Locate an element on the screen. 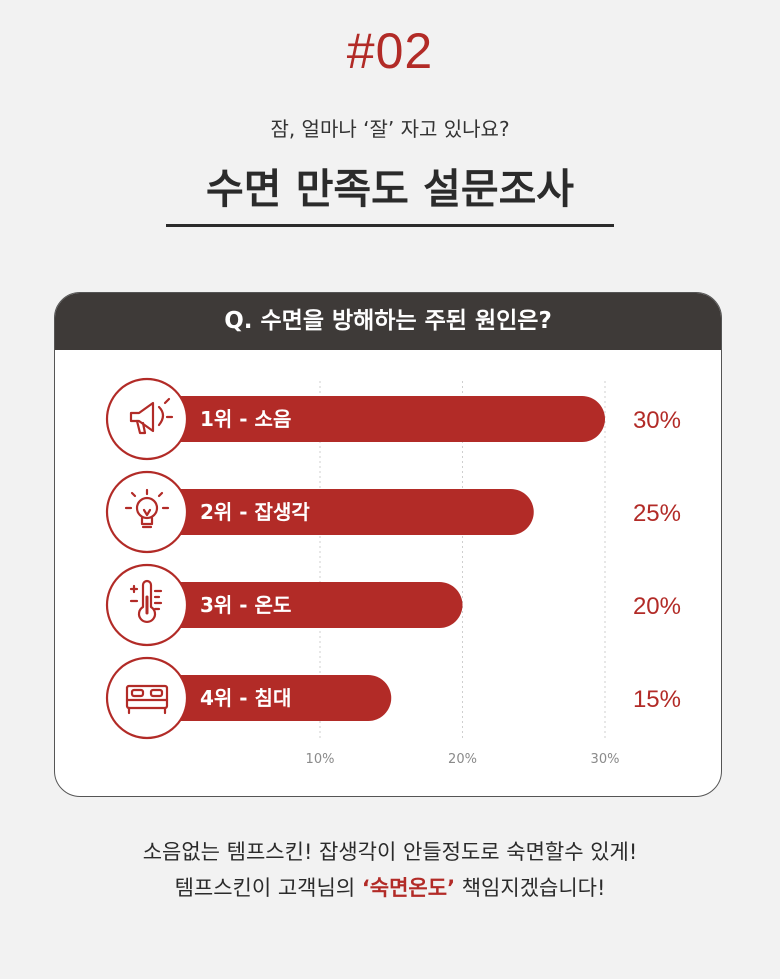 Image resolution: width=780 pixels, height=979 pixels. title-underline is located at coordinates (390, 225).